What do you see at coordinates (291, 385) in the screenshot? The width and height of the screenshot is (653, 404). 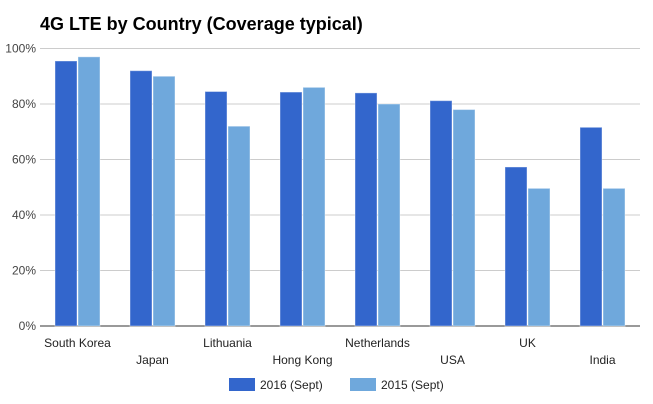 I see `legend-label: 2016 (Sept)` at bounding box center [291, 385].